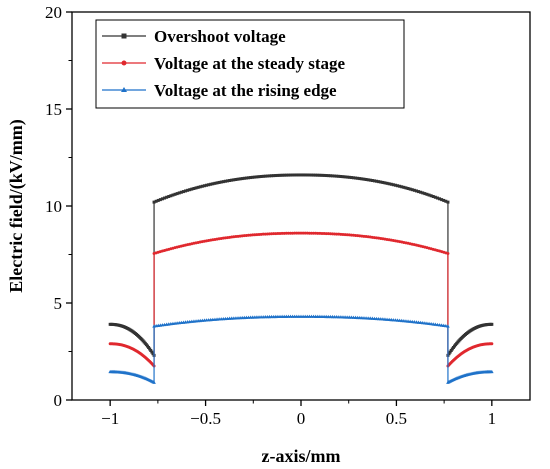  I want to click on y-axis: 0 5 10 15 20, so click(58, 206).